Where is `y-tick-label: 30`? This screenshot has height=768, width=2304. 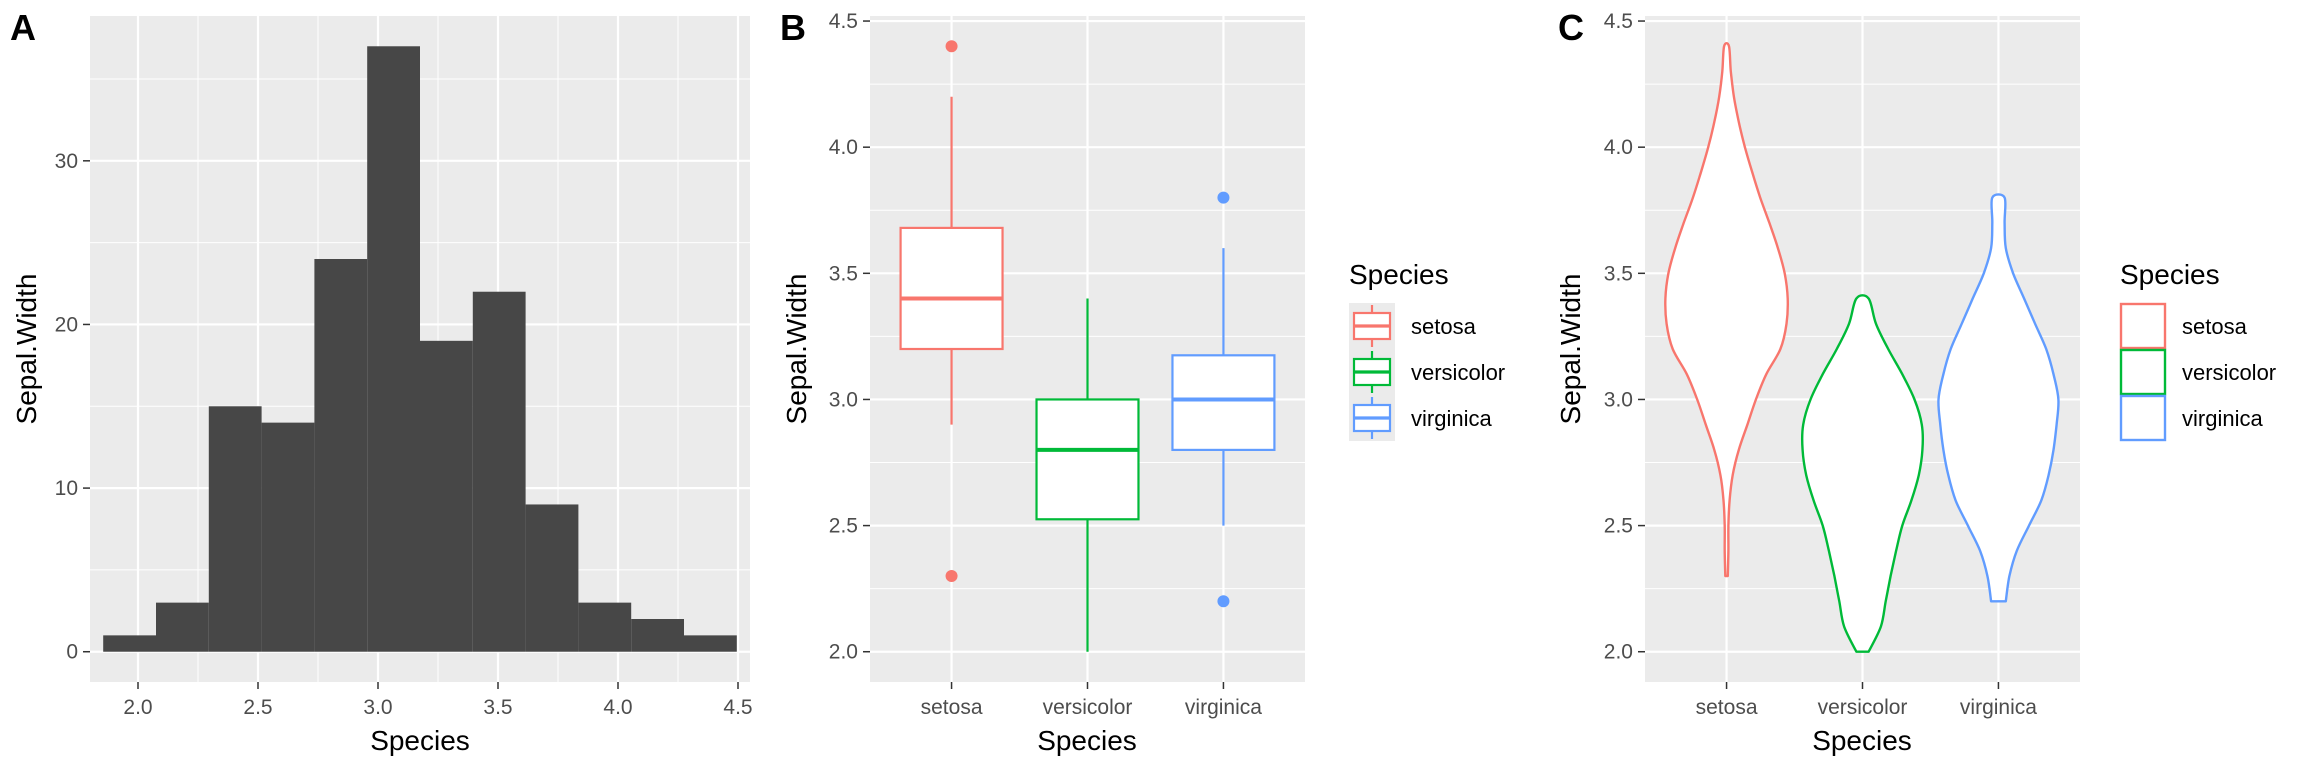 y-tick-label: 30 is located at coordinates (66, 161).